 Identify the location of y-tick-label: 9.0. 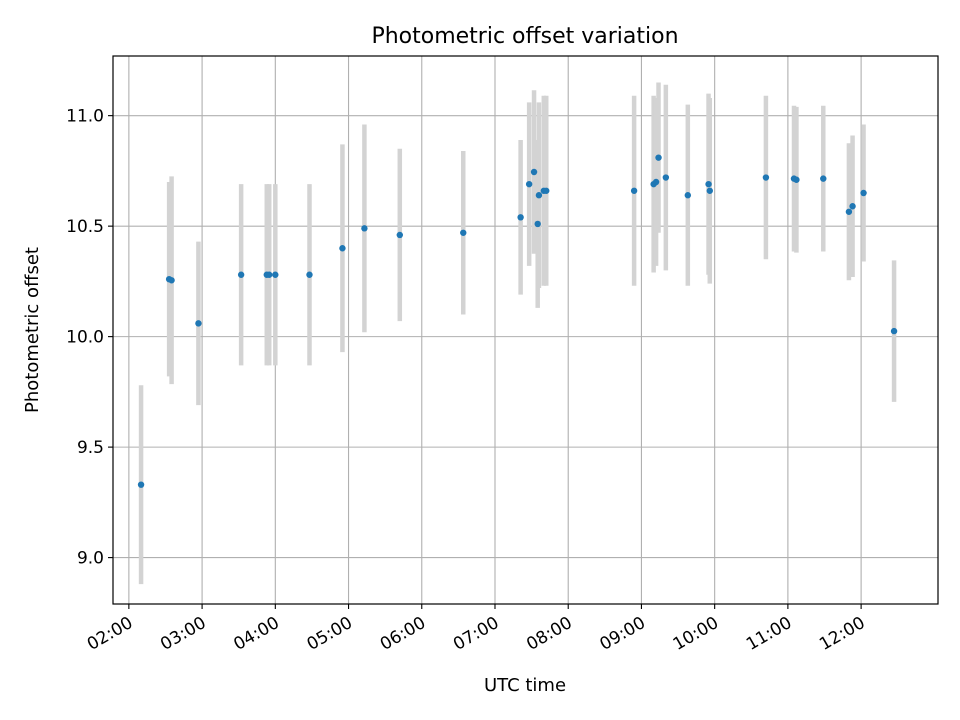
(90, 559).